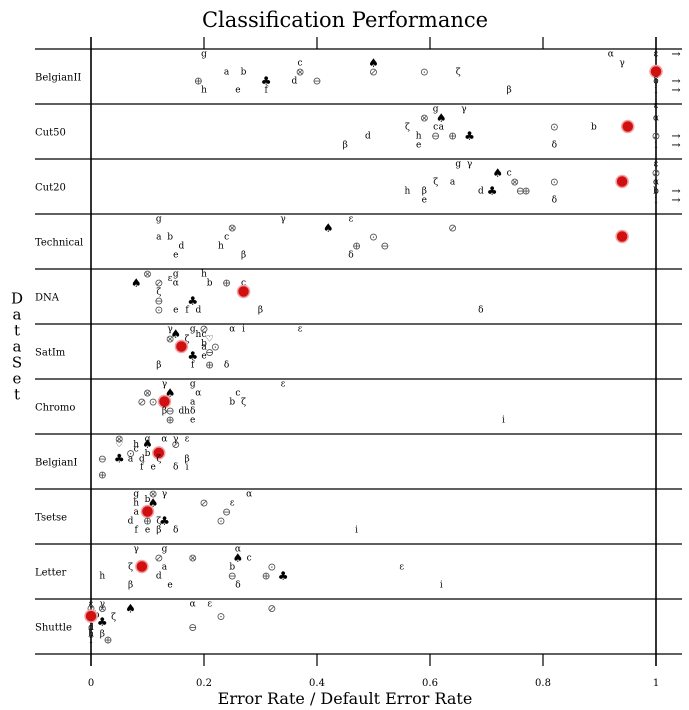 This screenshot has height=710, width=689. Describe the element at coordinates (53, 628) in the screenshot. I see `dataset-label: Shuttle` at that location.